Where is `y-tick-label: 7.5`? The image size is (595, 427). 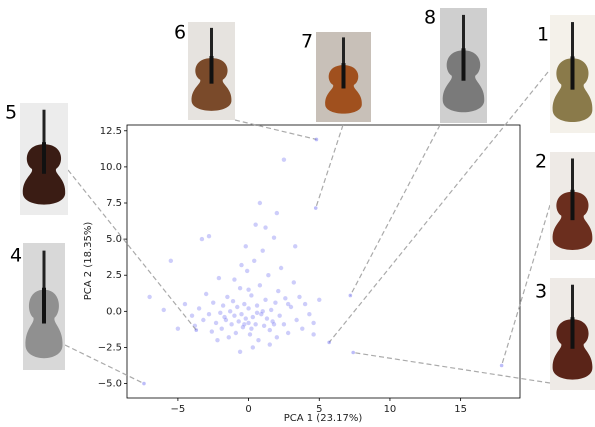 y-tick-label: 7.5 is located at coordinates (114, 203).